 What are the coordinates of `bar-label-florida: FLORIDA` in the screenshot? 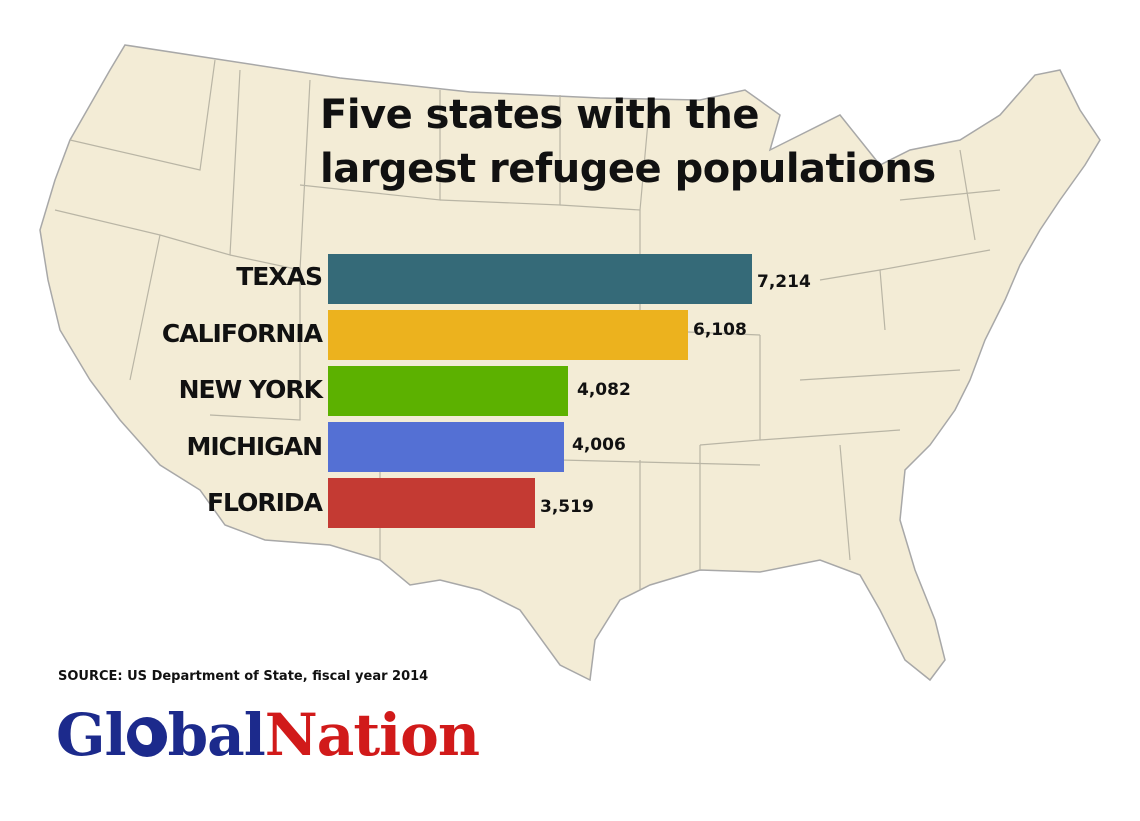 It's located at (264, 502).